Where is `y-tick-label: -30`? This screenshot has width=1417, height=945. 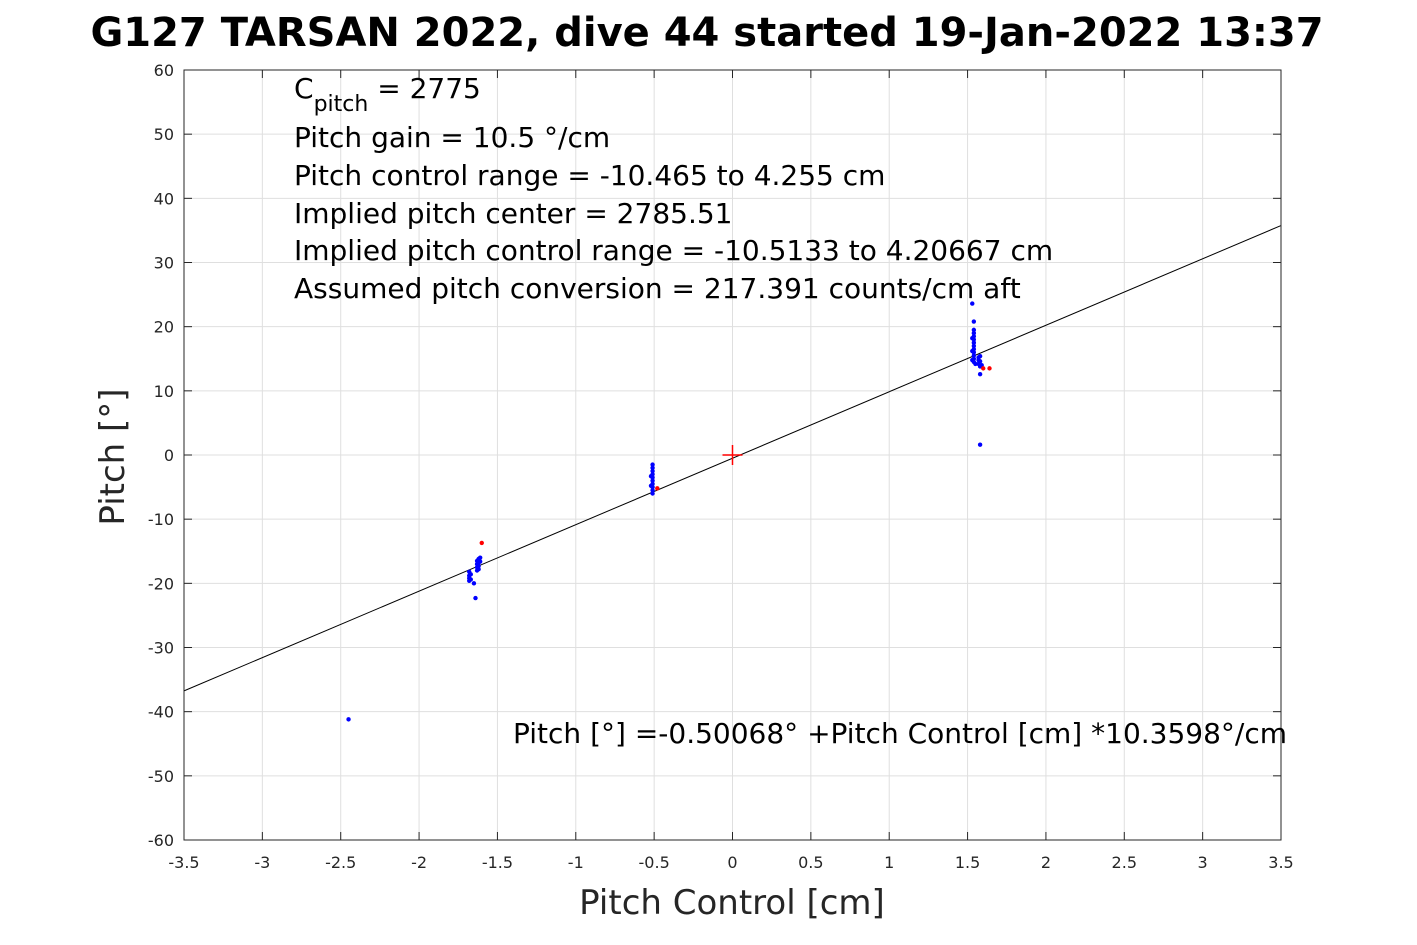 y-tick-label: -30 is located at coordinates (161, 648).